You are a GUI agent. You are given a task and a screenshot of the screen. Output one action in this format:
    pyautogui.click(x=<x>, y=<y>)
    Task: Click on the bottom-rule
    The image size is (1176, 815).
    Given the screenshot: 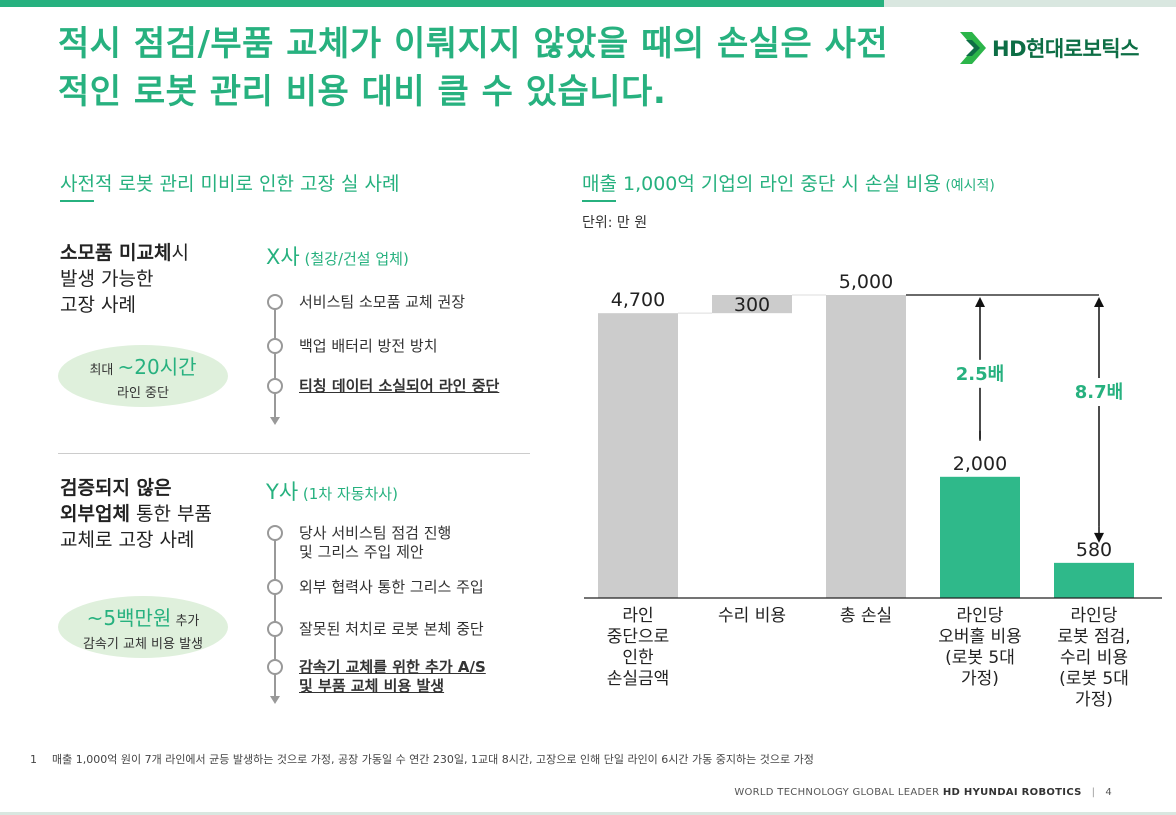 What is the action you would take?
    pyautogui.click(x=588, y=813)
    